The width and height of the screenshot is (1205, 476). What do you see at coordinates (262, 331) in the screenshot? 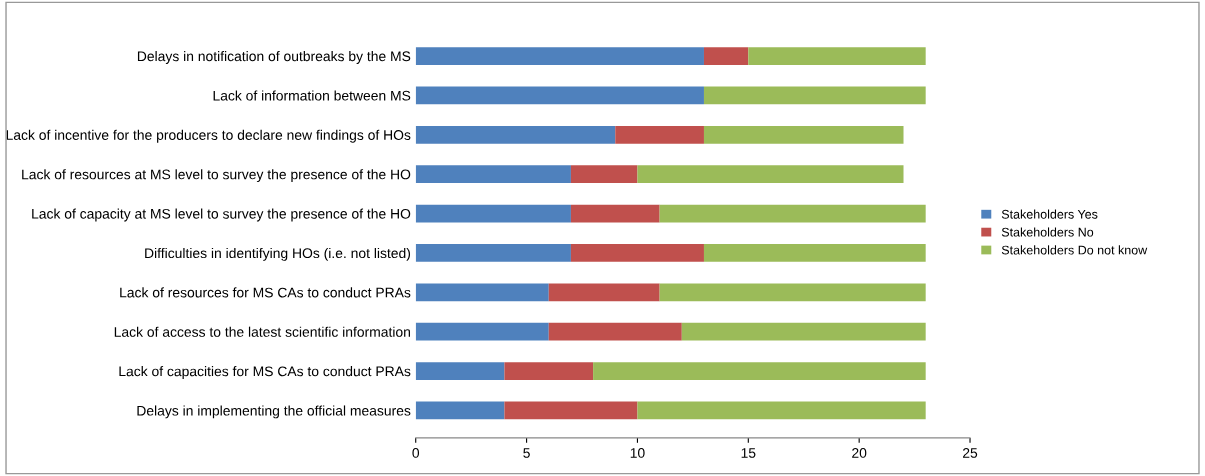
I see `y-tick-label: Lack of access to the latest scientific information` at bounding box center [262, 331].